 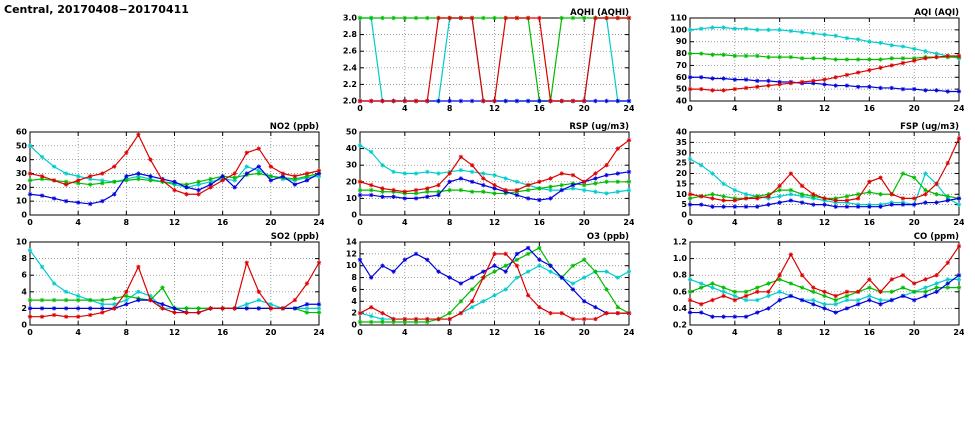 I want to click on chart-no2: 0 10 20 30 40 50 60 0 4 8 12 16 20 24 NO2 (ppb), so click(x=164, y=176).